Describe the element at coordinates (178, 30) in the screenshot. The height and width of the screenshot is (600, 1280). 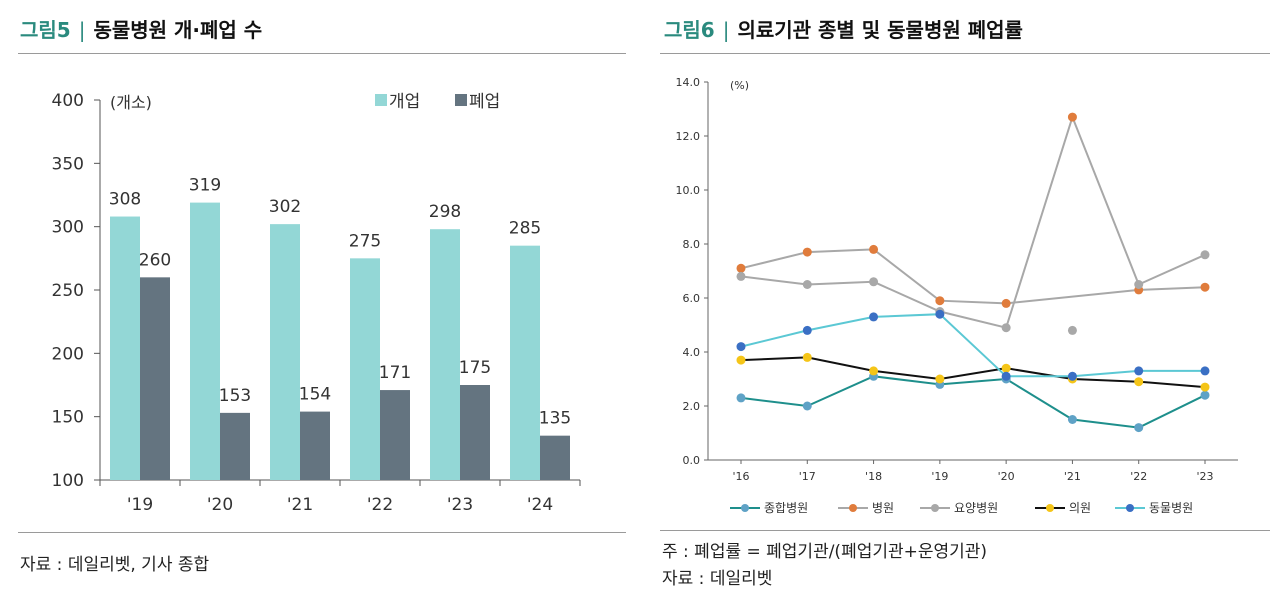
I see `left-title-text: 동물병원 개·폐업 수` at that location.